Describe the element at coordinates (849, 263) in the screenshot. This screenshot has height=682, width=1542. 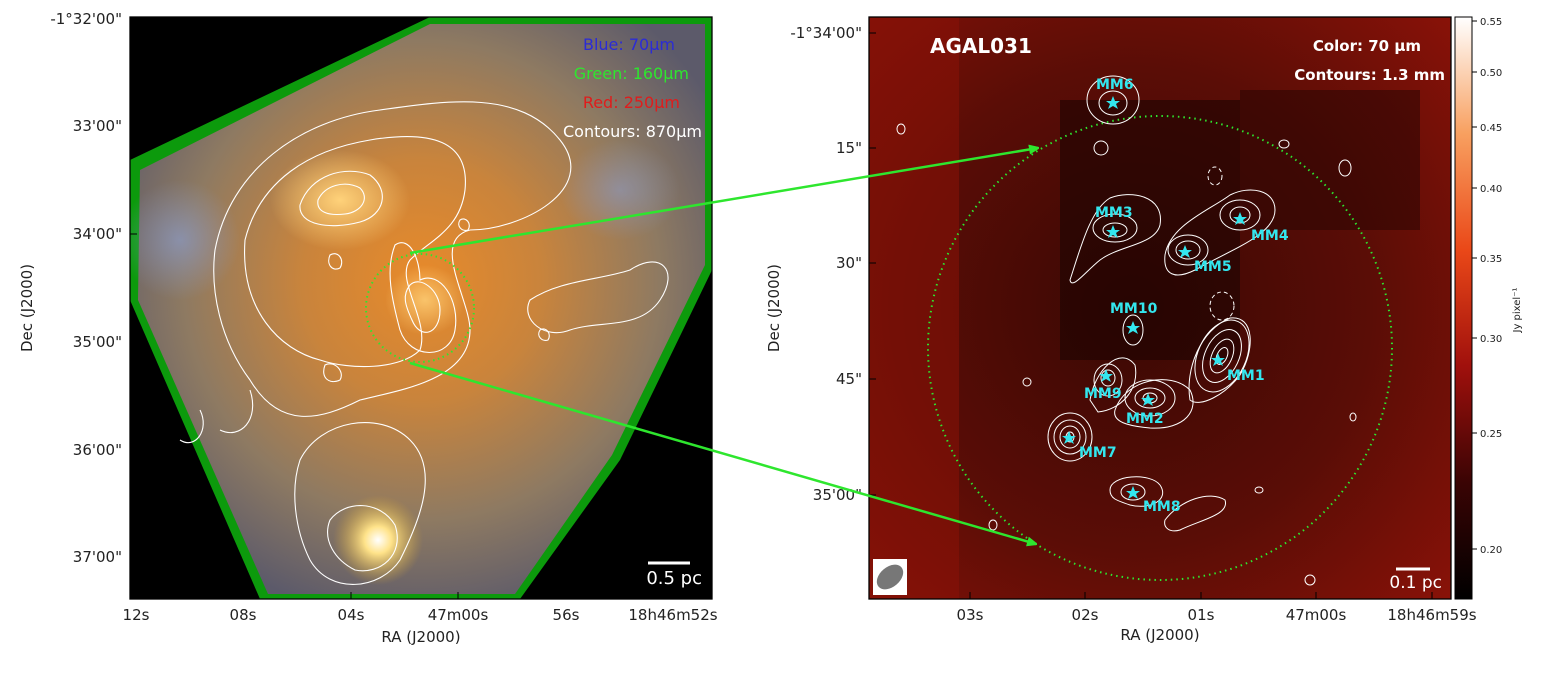
I see `right-dec-tick-2: 30"` at that location.